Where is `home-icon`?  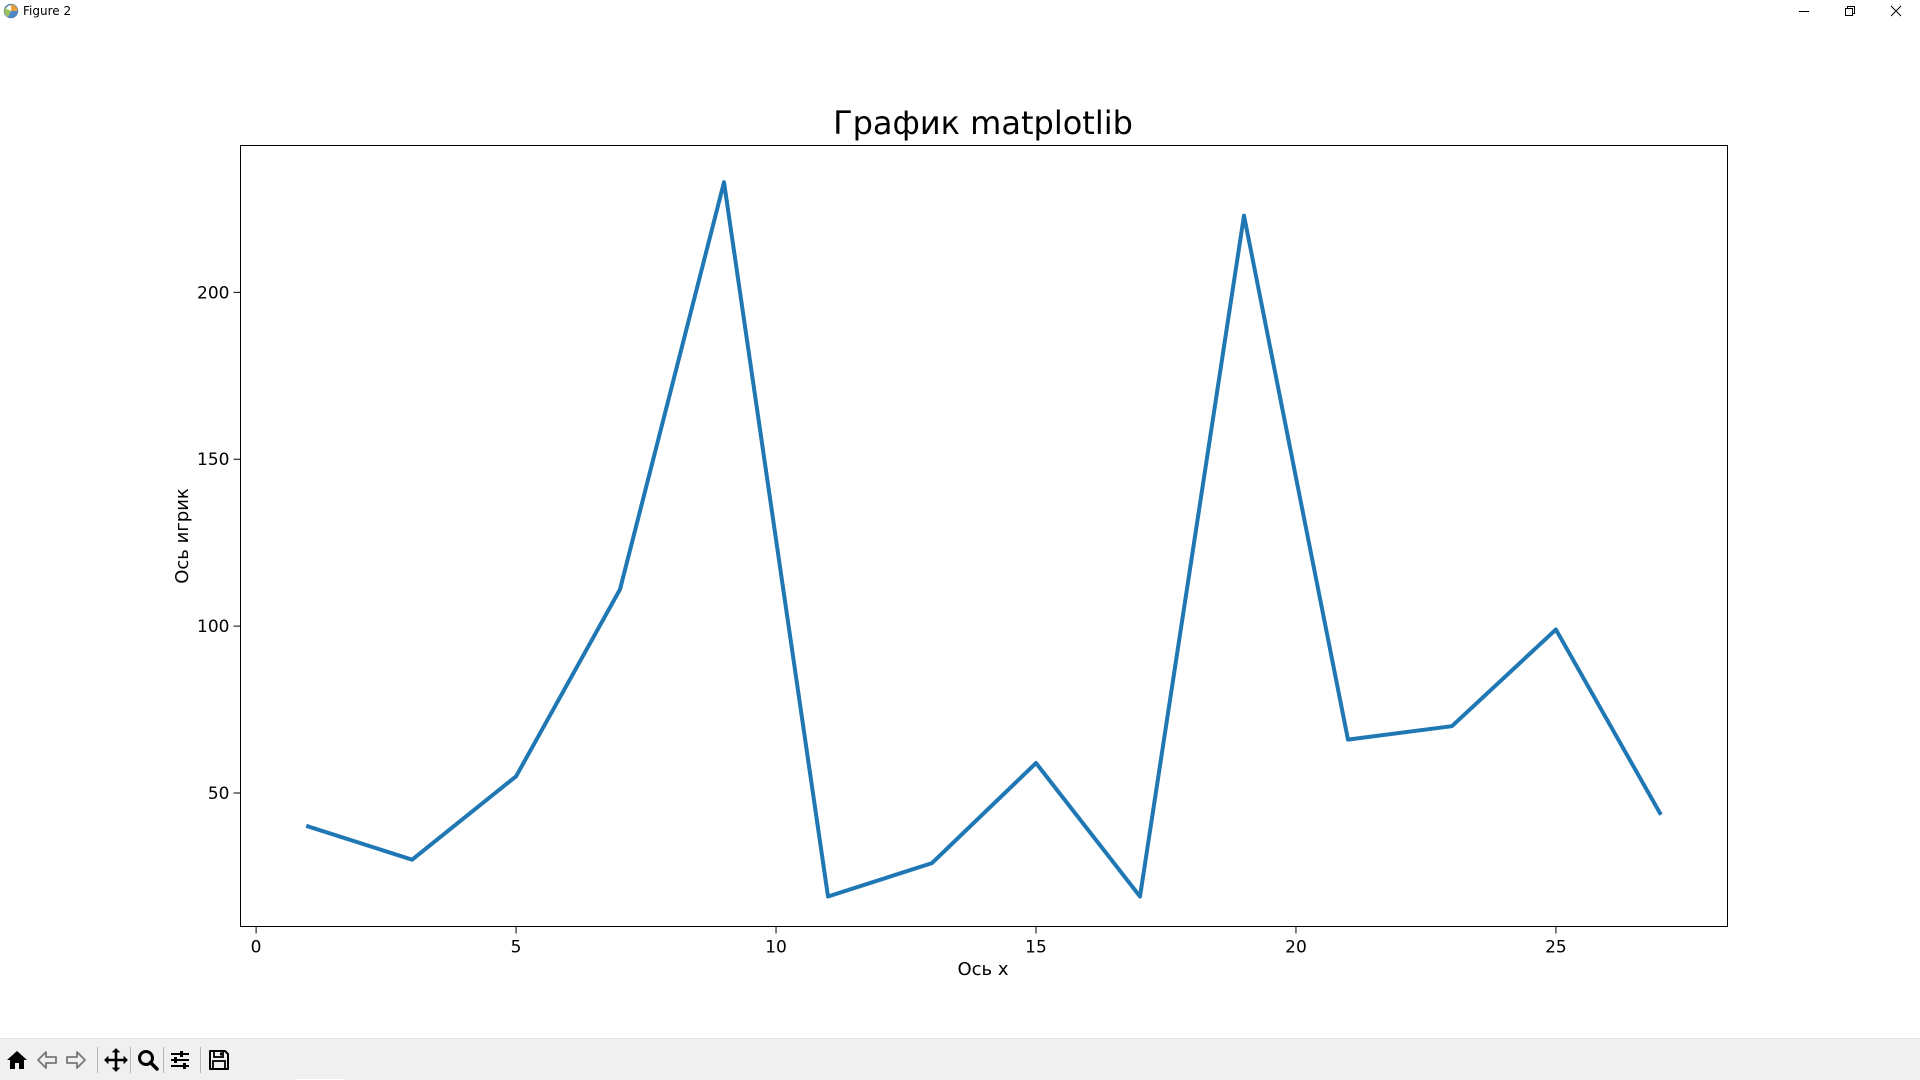 home-icon is located at coordinates (17, 1060).